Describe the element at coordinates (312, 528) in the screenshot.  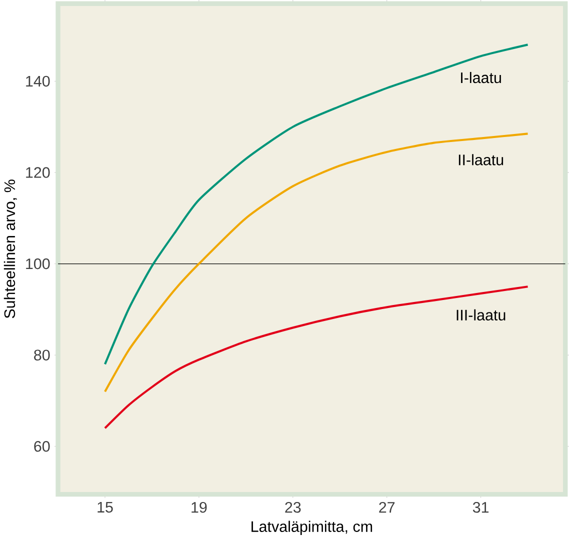
I see `x-axis-title: Latvaläpimitta, cm` at that location.